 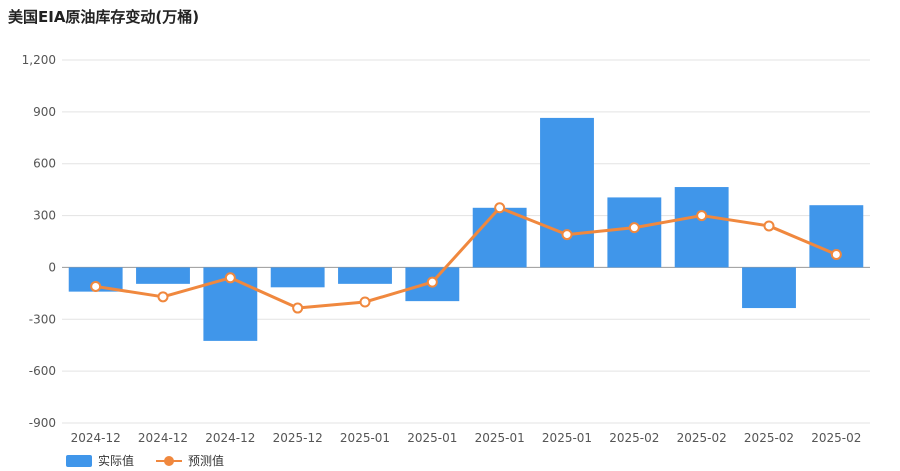 I want to click on legend-label-forecast: 预测值, so click(x=206, y=461).